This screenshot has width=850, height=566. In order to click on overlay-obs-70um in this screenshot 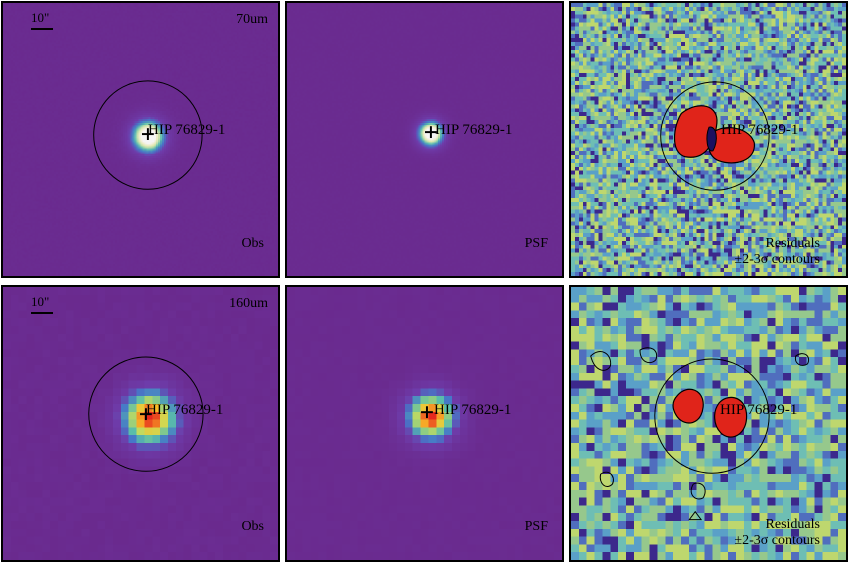, I will do `click(148, 135)`.